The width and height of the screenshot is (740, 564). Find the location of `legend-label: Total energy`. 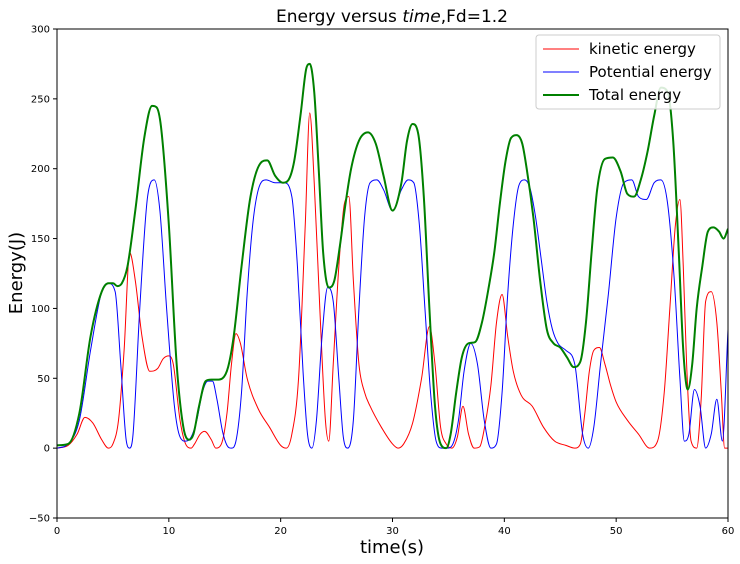

legend-label: Total energy is located at coordinates (634, 95).